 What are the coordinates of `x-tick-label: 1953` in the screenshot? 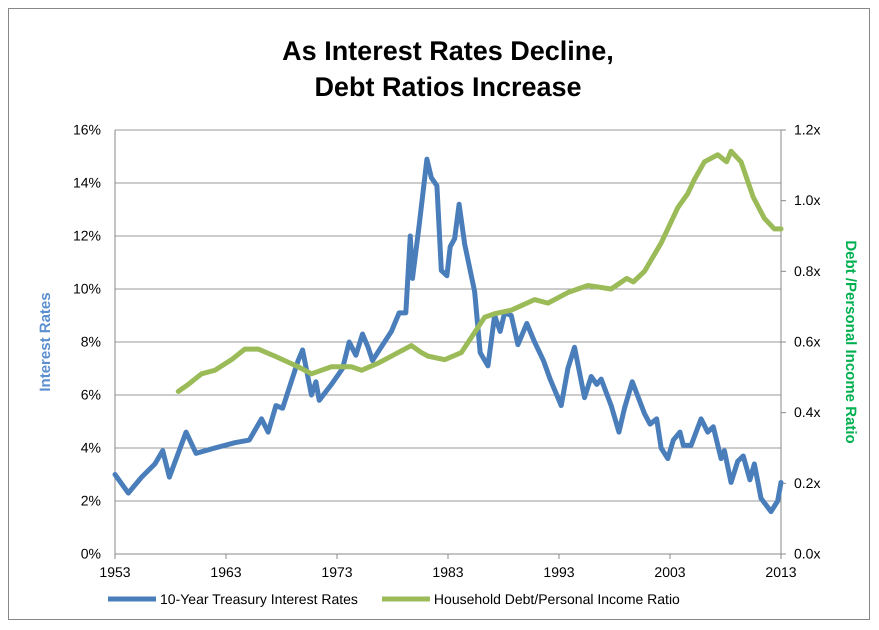 It's located at (115, 572).